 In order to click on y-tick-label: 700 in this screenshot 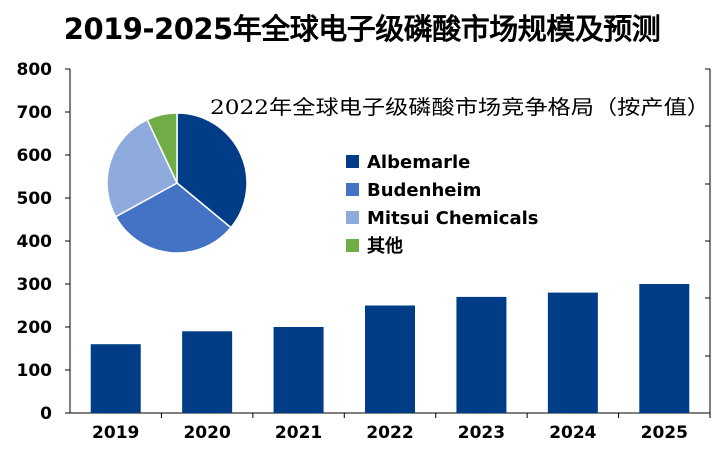, I will do `click(35, 113)`.